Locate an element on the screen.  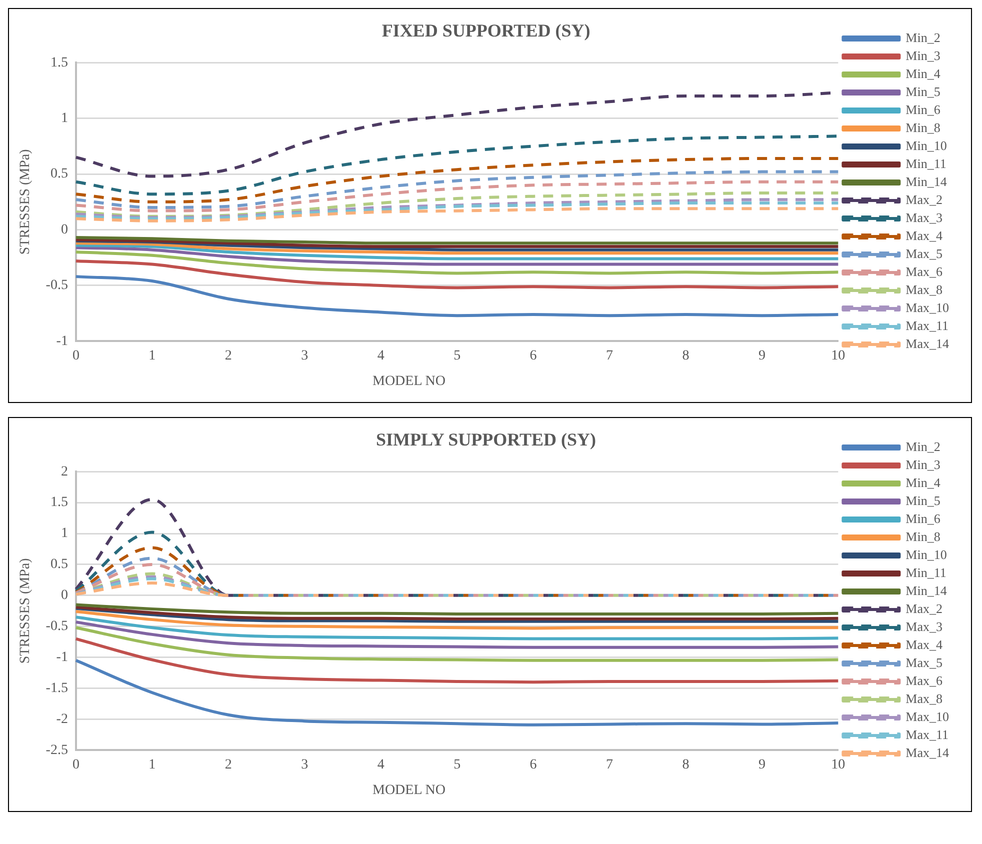
y-tick-label: -2 is located at coordinates (62, 719).